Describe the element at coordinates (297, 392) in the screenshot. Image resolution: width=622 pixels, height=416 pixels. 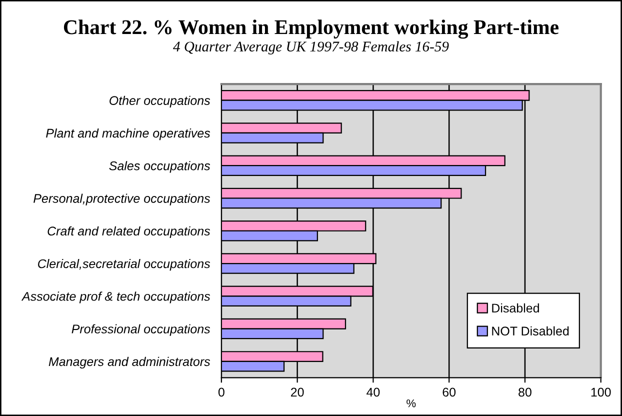
I see `x-tick-label: 20` at that location.